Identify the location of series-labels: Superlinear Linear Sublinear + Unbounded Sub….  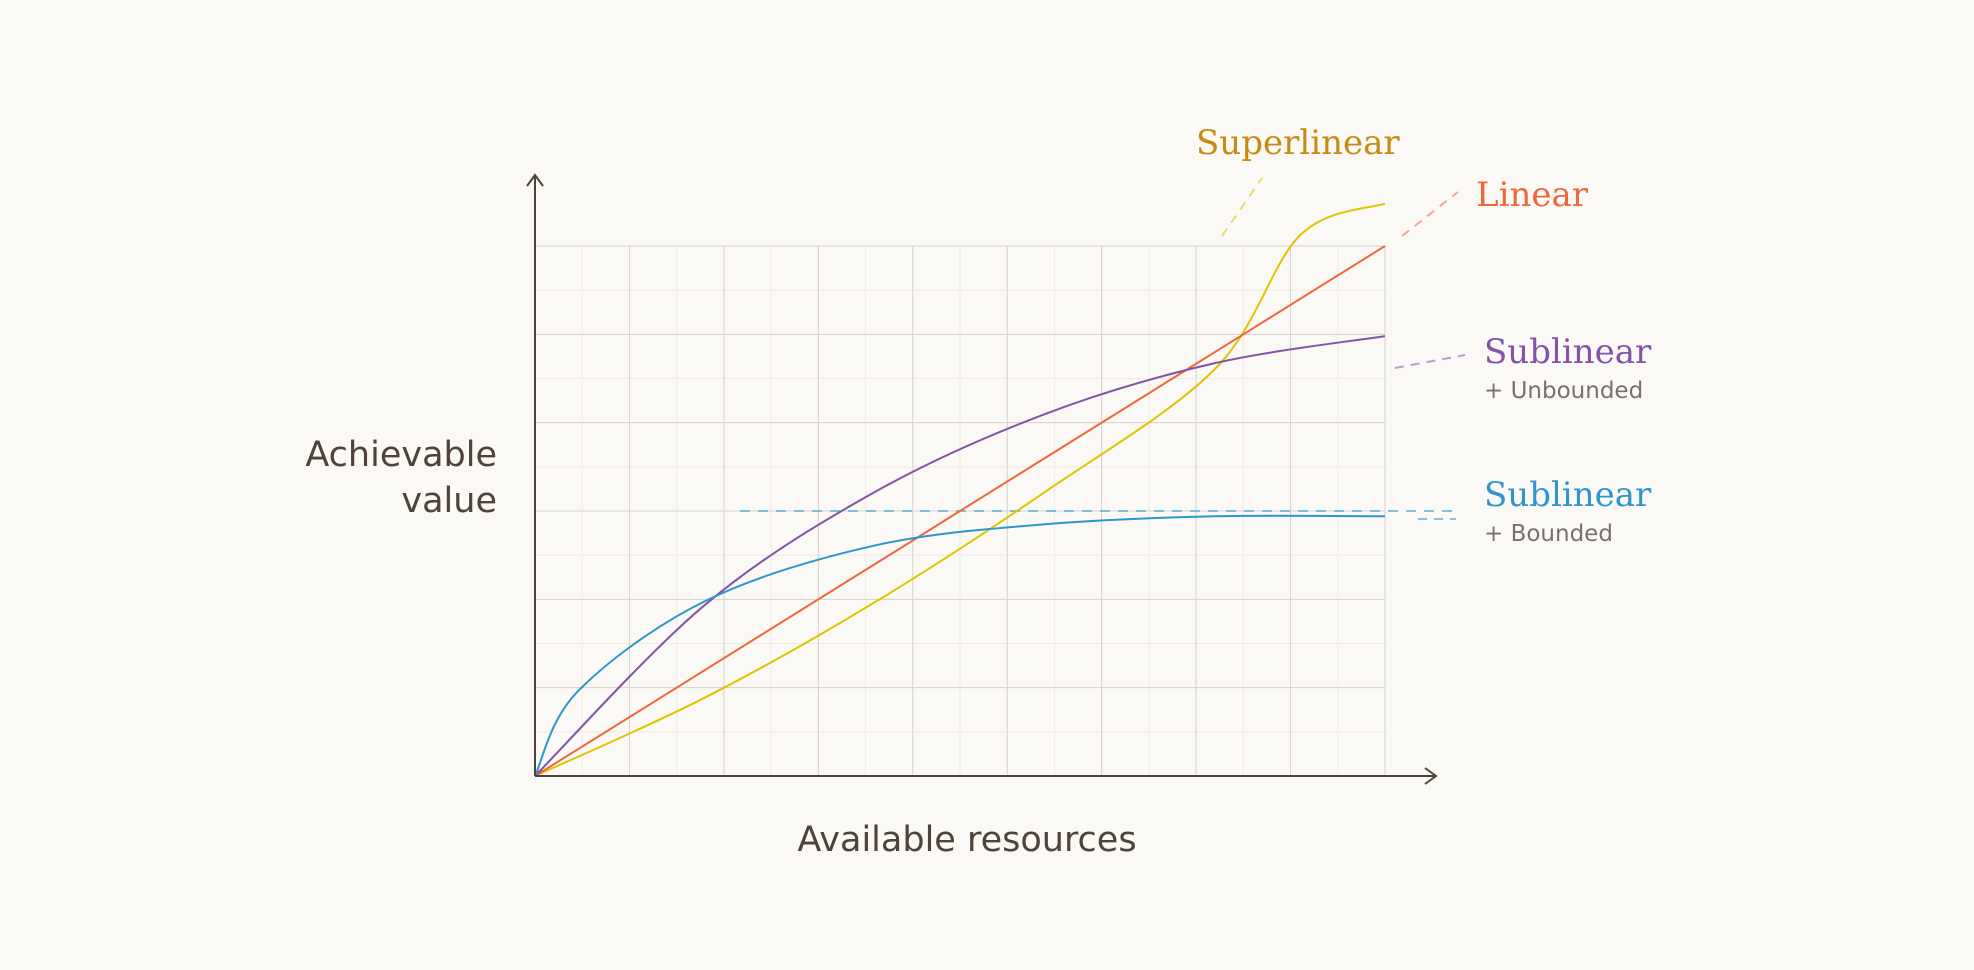
(1424, 335).